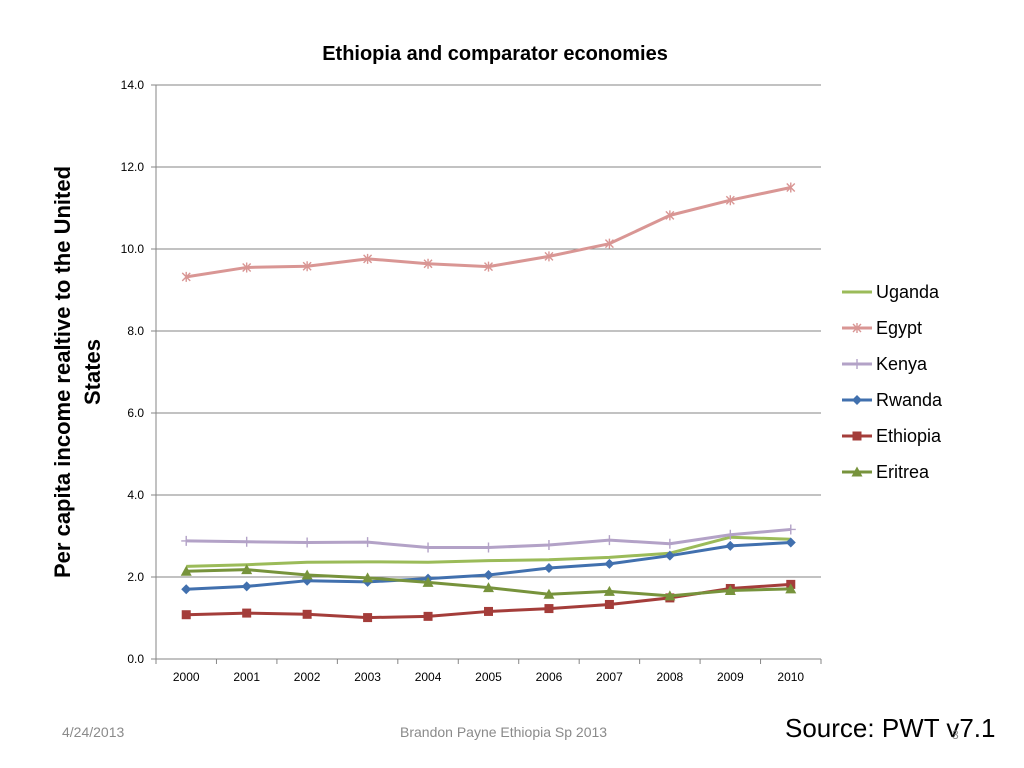 Image resolution: width=1024 pixels, height=768 pixels. What do you see at coordinates (504, 732) in the screenshot?
I see `footer-author: Brandon Payne Ethiopia Sp 2013` at bounding box center [504, 732].